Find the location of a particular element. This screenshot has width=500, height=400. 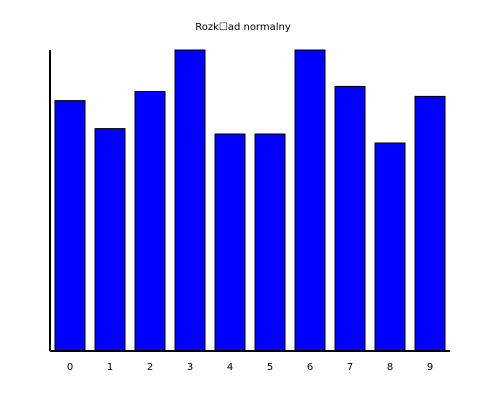

x-tick-label-7: 7 is located at coordinates (350, 367).